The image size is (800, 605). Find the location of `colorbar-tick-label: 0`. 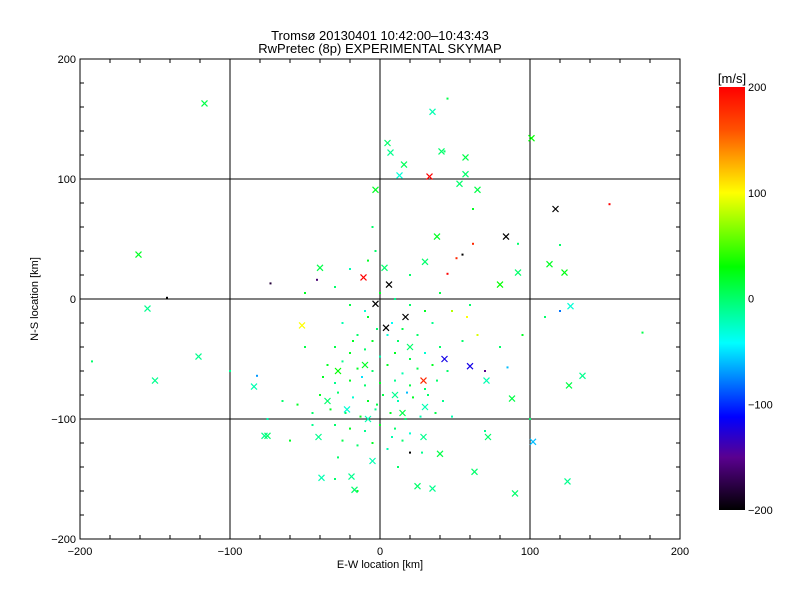

colorbar-tick-label: 0 is located at coordinates (751, 300).